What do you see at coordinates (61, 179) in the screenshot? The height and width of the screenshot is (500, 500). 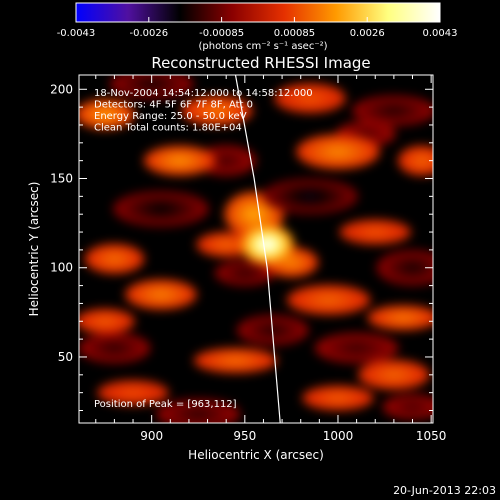 I see `y-tick-label: 150` at bounding box center [61, 179].